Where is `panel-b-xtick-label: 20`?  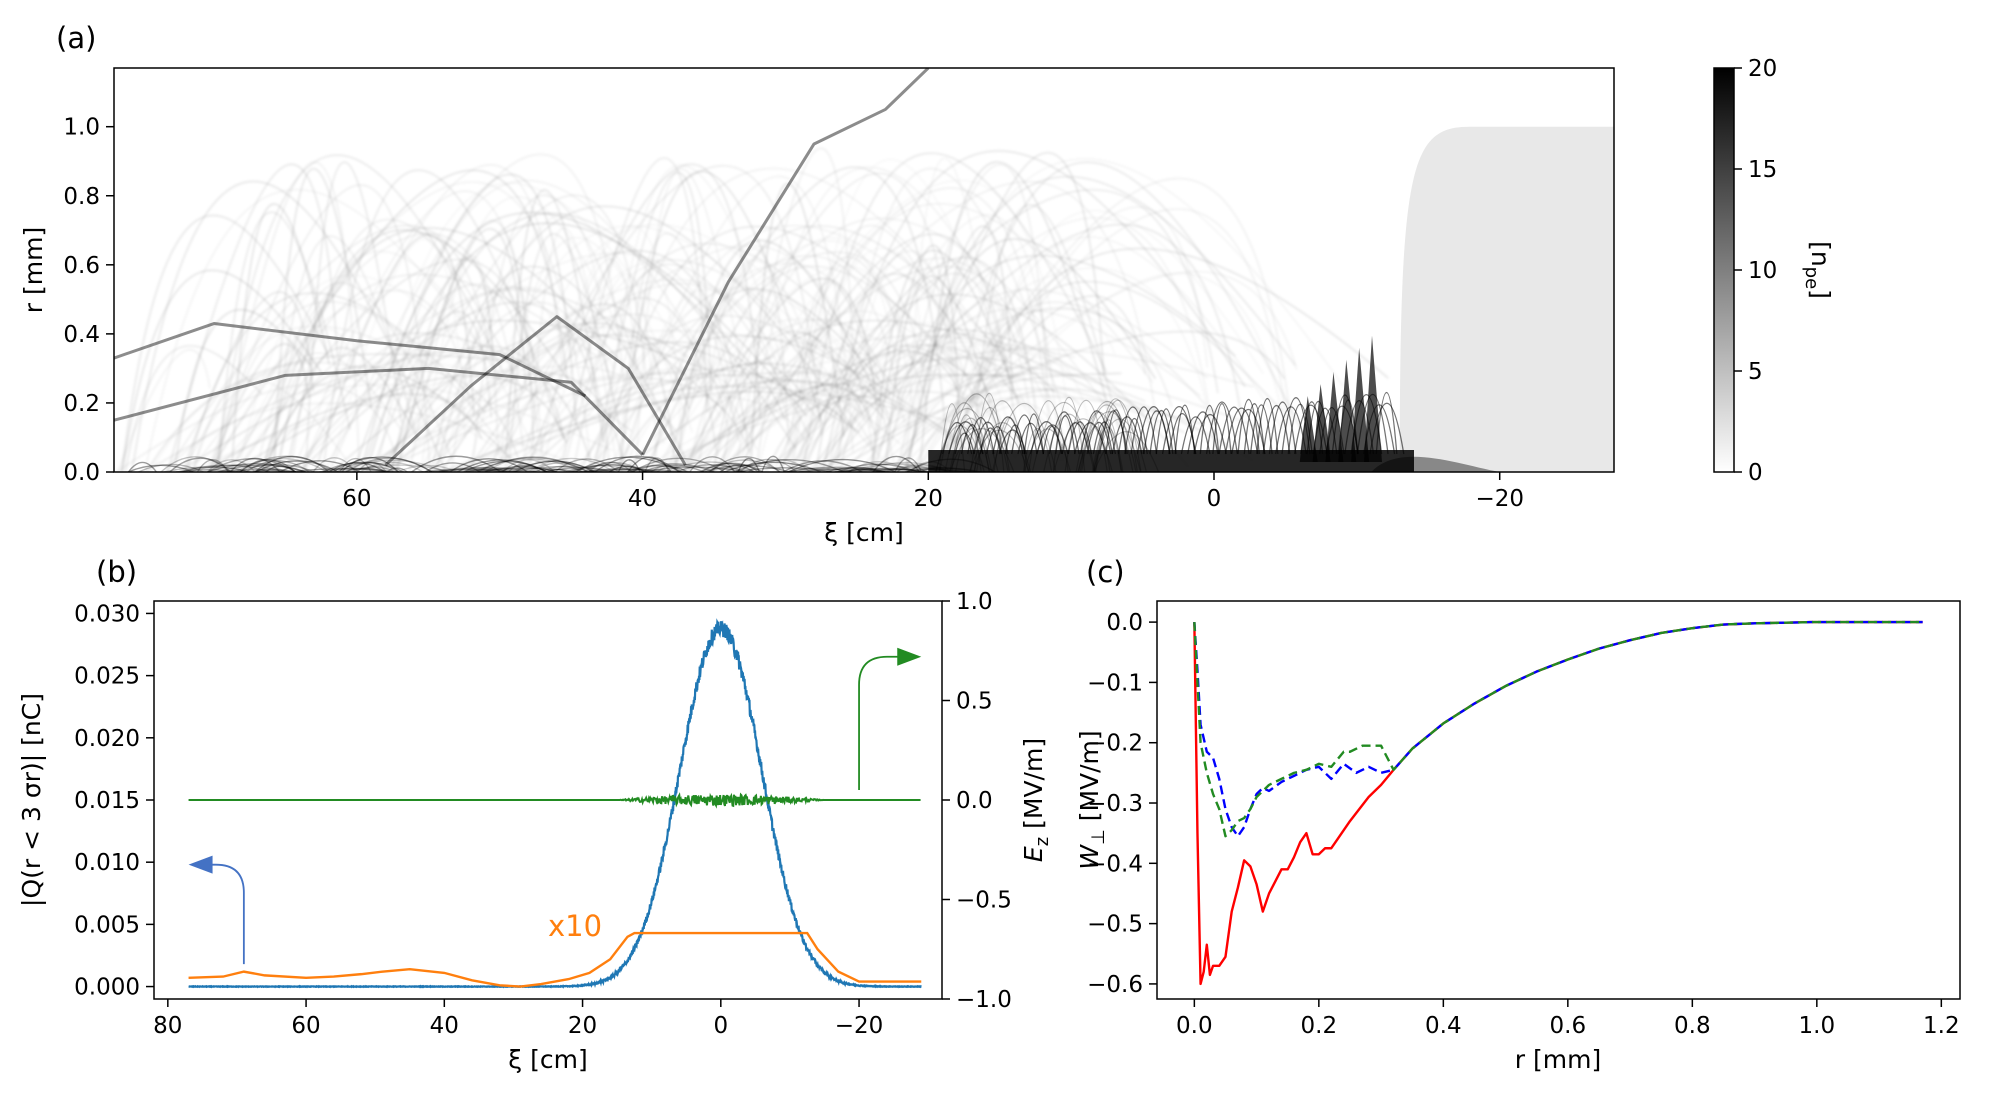
panel-b-xtick-label: 20 is located at coordinates (582, 1026).